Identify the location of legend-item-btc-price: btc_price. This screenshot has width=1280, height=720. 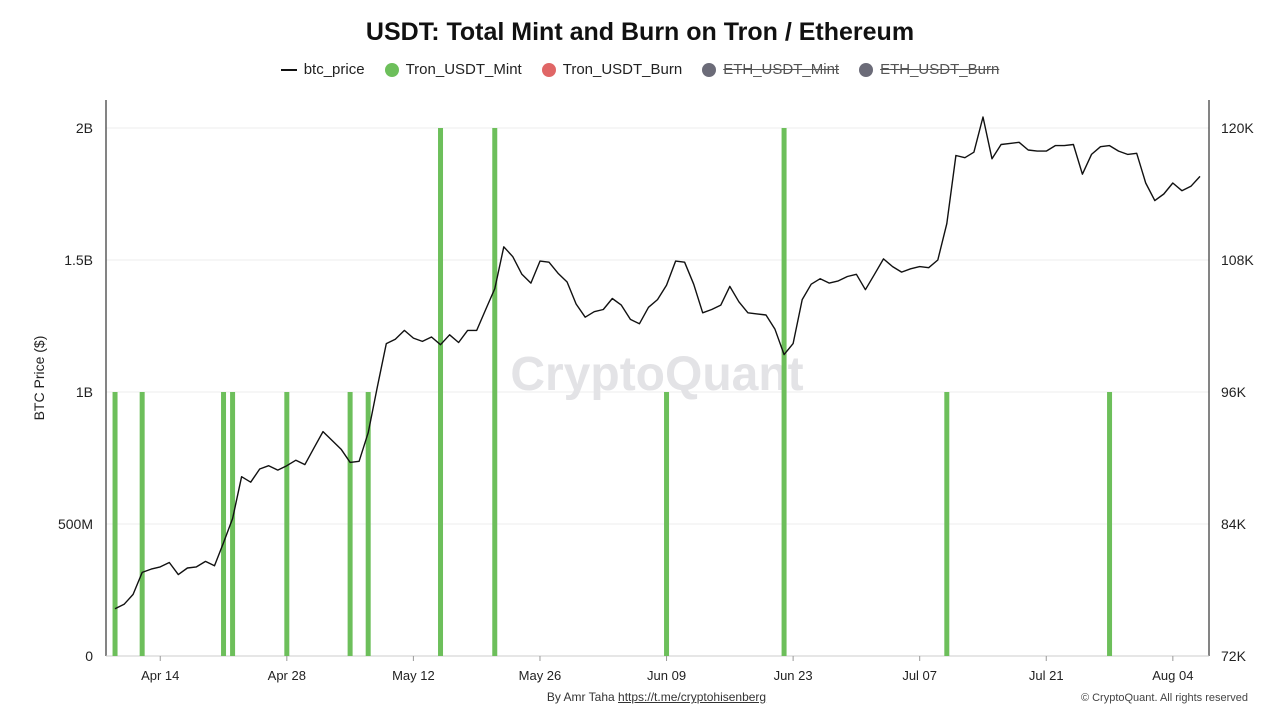
(322, 69).